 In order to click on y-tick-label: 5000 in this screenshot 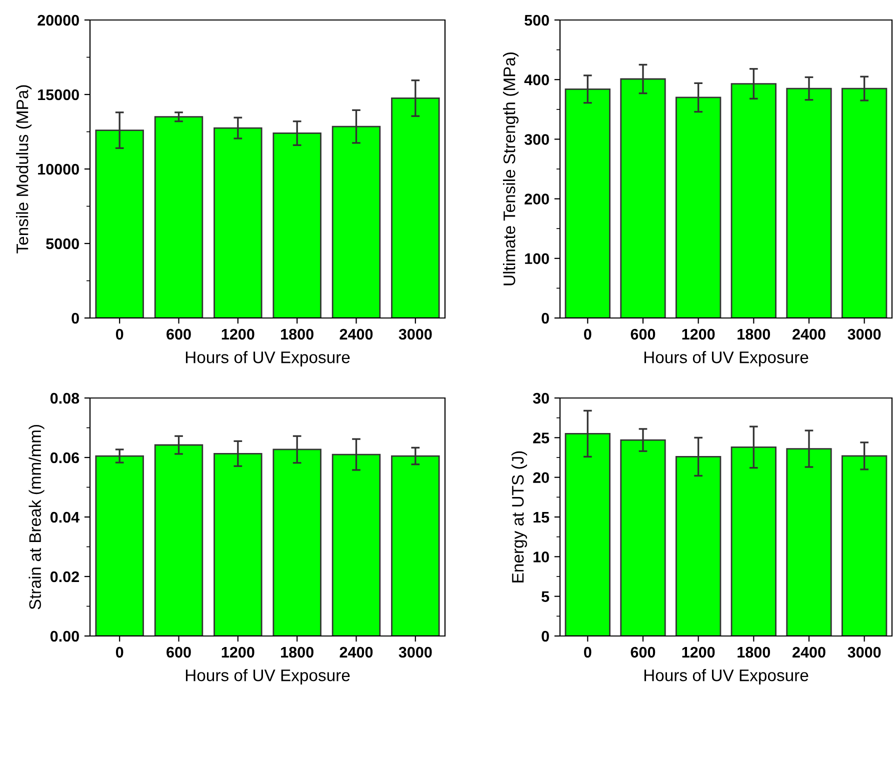, I will do `click(62, 244)`.